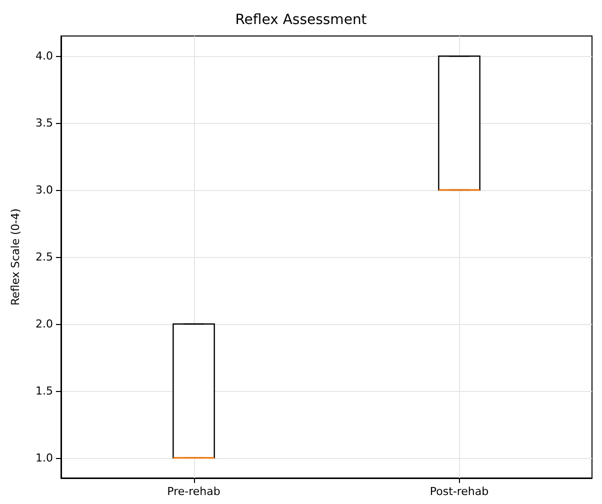 This screenshot has width=602, height=504. What do you see at coordinates (44, 56) in the screenshot?
I see `y-tick-label: 4.0` at bounding box center [44, 56].